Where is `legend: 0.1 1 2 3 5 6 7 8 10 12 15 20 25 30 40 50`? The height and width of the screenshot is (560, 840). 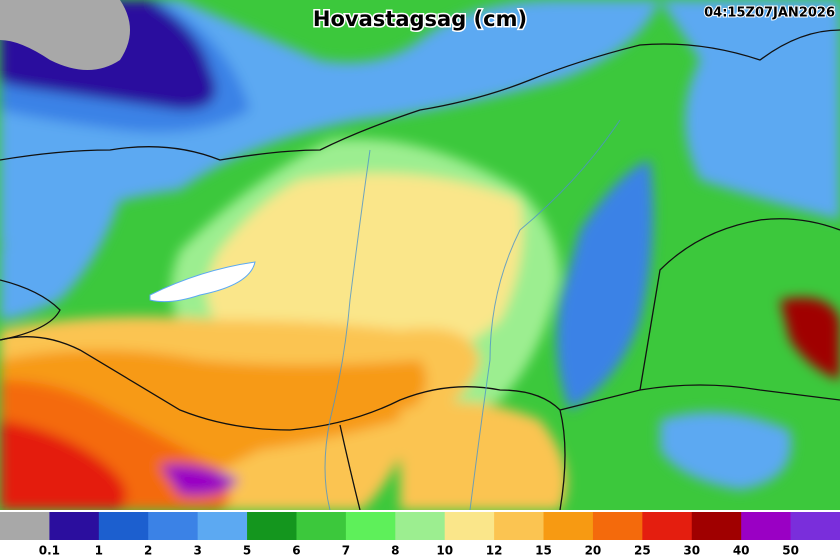 legend: 0.1 1 2 3 5 6 7 8 10 12 15 20 25 30 40 50 is located at coordinates (420, 535).